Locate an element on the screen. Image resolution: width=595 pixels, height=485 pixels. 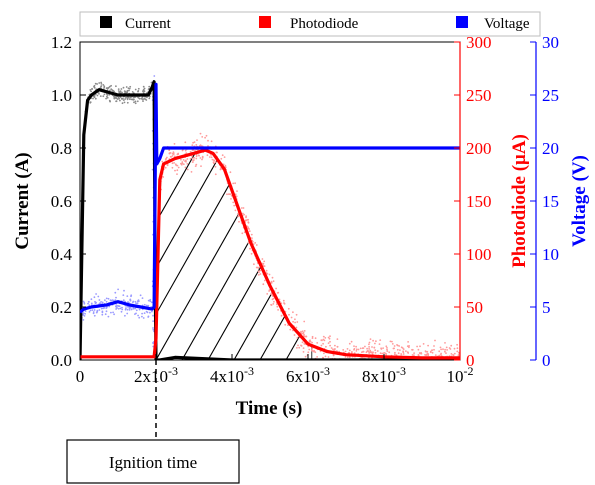
hatch-line is located at coordinates (234, 255).